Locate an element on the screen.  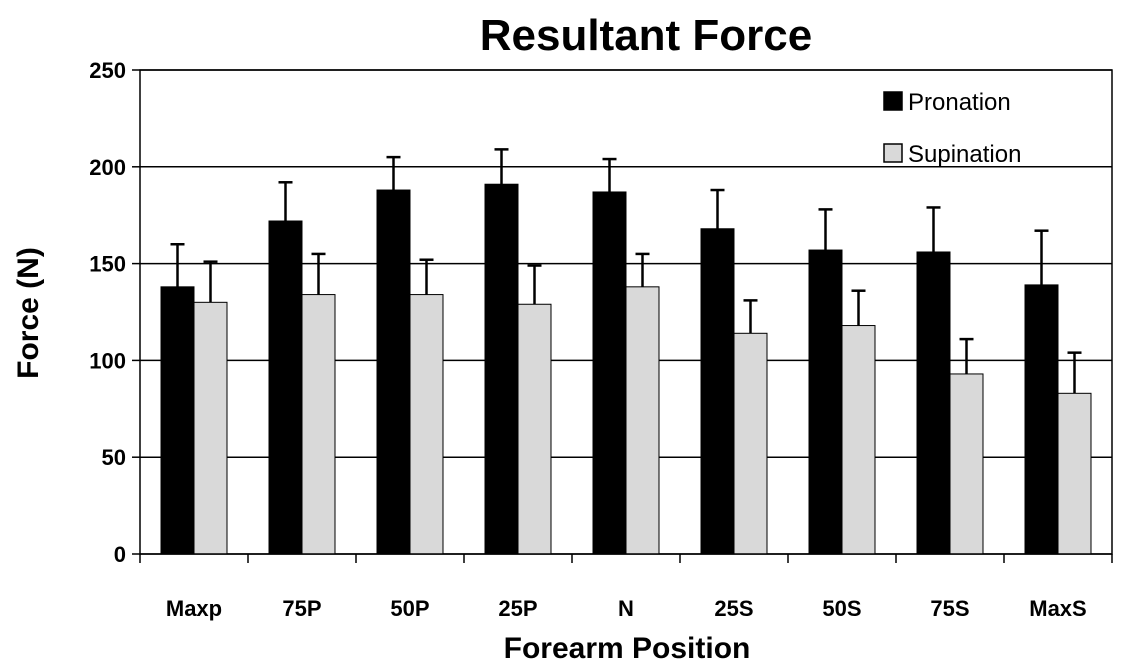
bar-pronation-25s is located at coordinates (717, 391).